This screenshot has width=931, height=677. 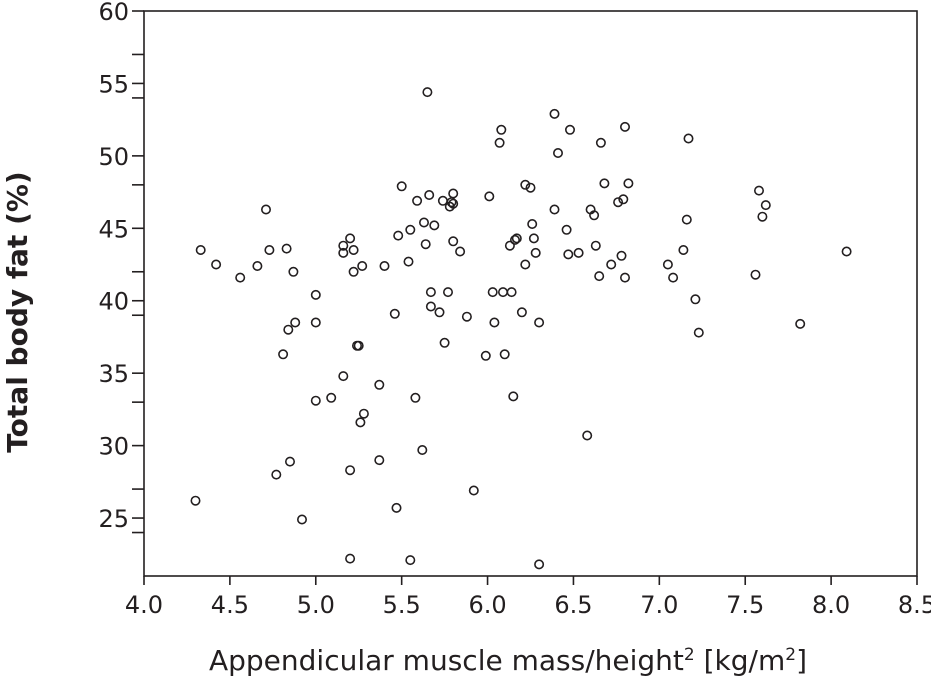 I want to click on x-tick-label: 6.0, so click(x=487, y=605).